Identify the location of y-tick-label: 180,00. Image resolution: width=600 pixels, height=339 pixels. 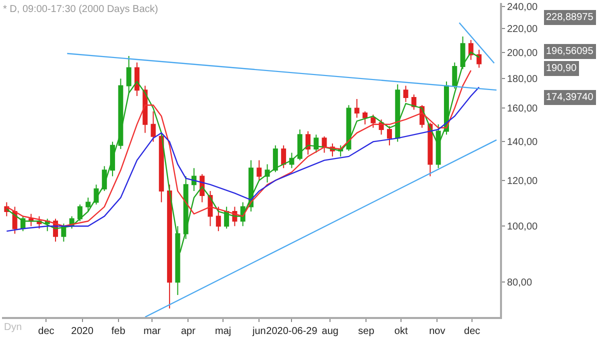
(522, 80).